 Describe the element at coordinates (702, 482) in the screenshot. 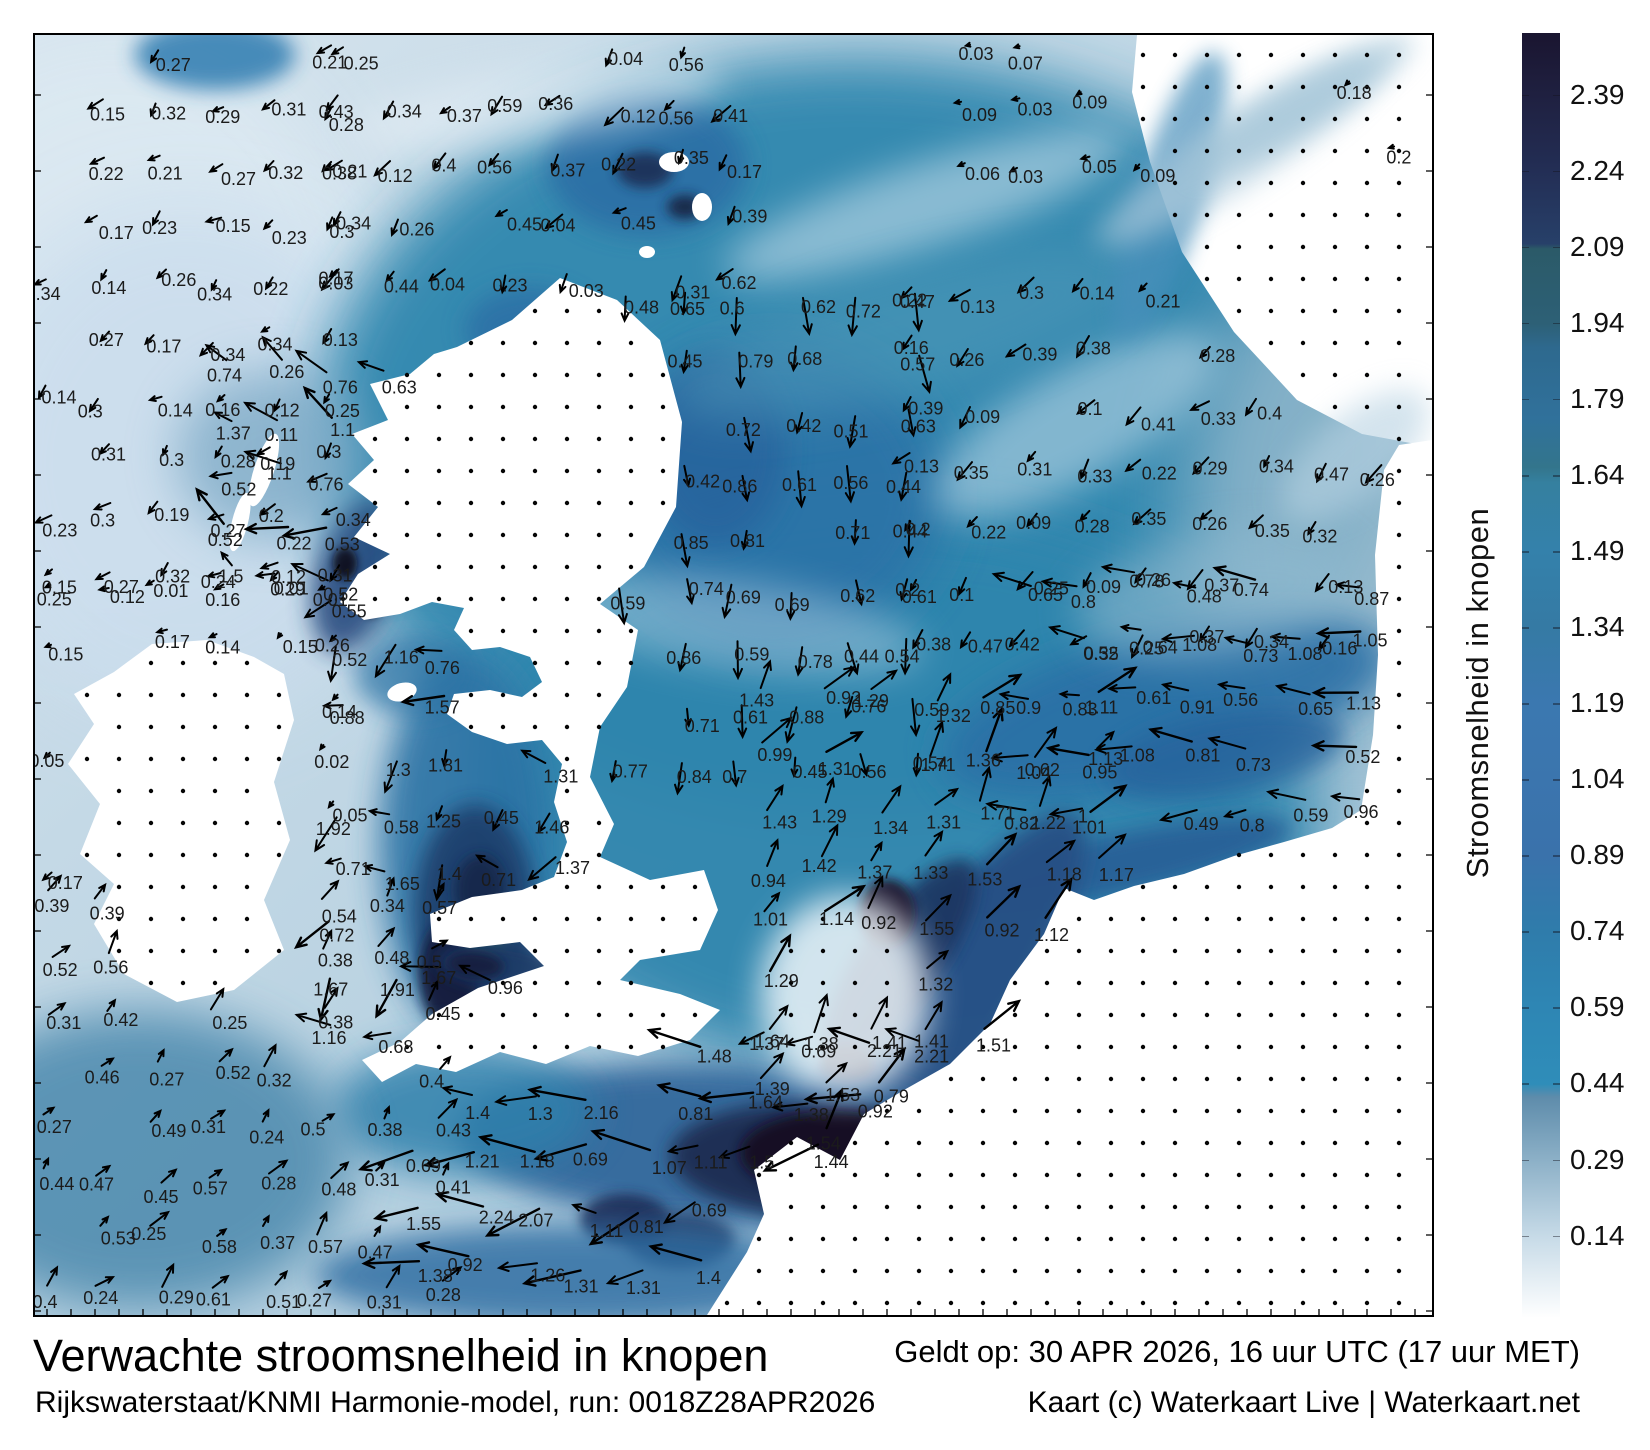

I see `current-value-label: 0.42` at that location.